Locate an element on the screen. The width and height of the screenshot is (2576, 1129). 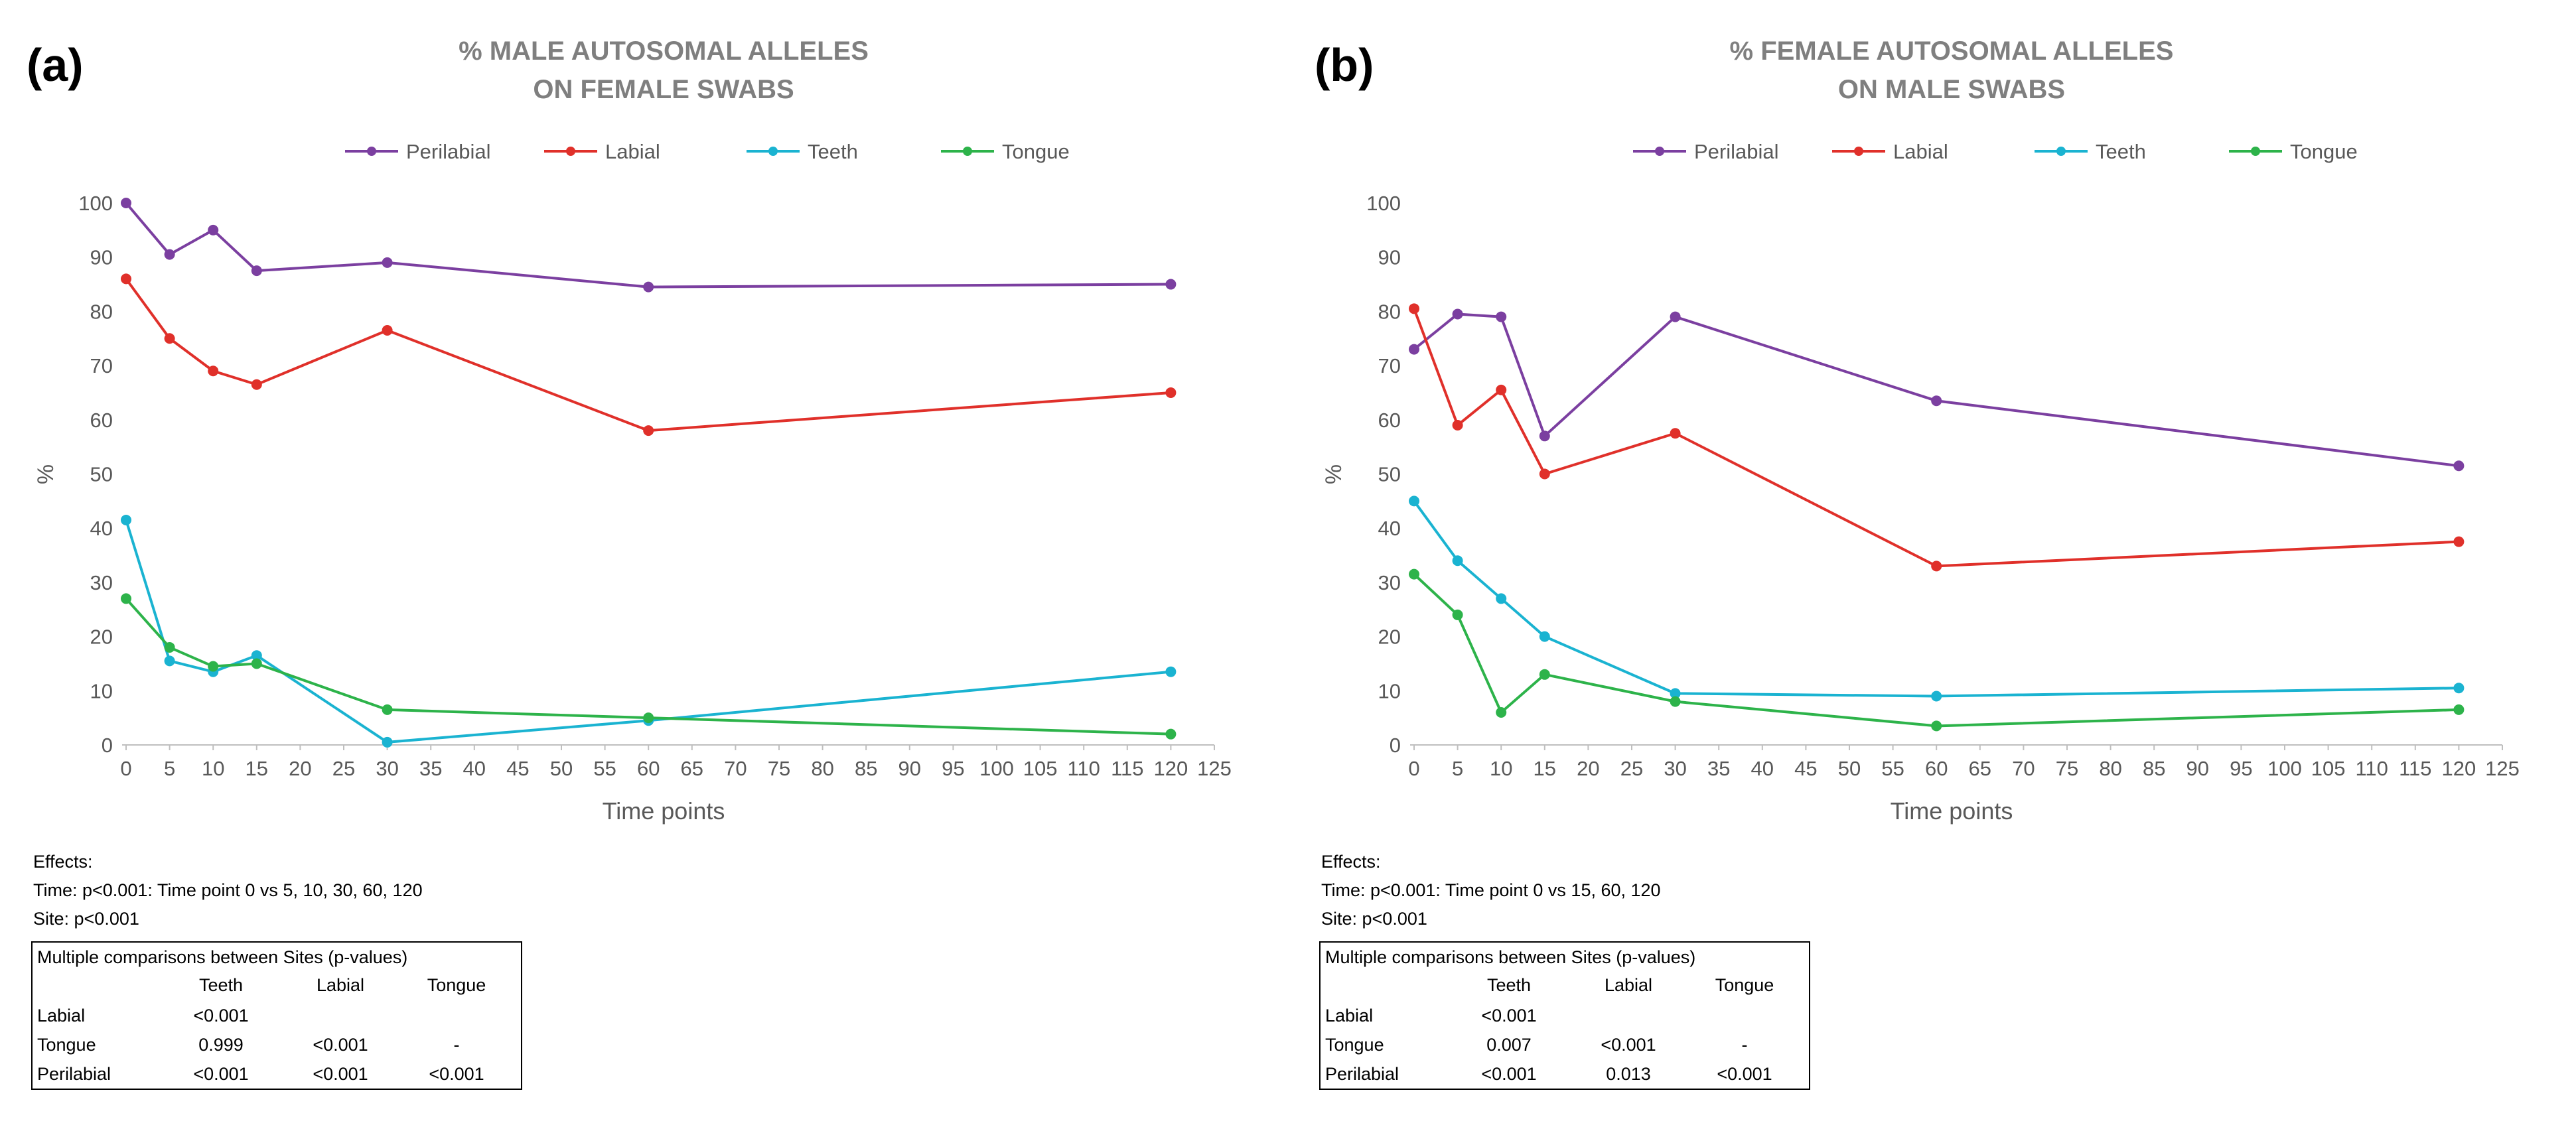
x-tick-label: 60 is located at coordinates (1937, 768).